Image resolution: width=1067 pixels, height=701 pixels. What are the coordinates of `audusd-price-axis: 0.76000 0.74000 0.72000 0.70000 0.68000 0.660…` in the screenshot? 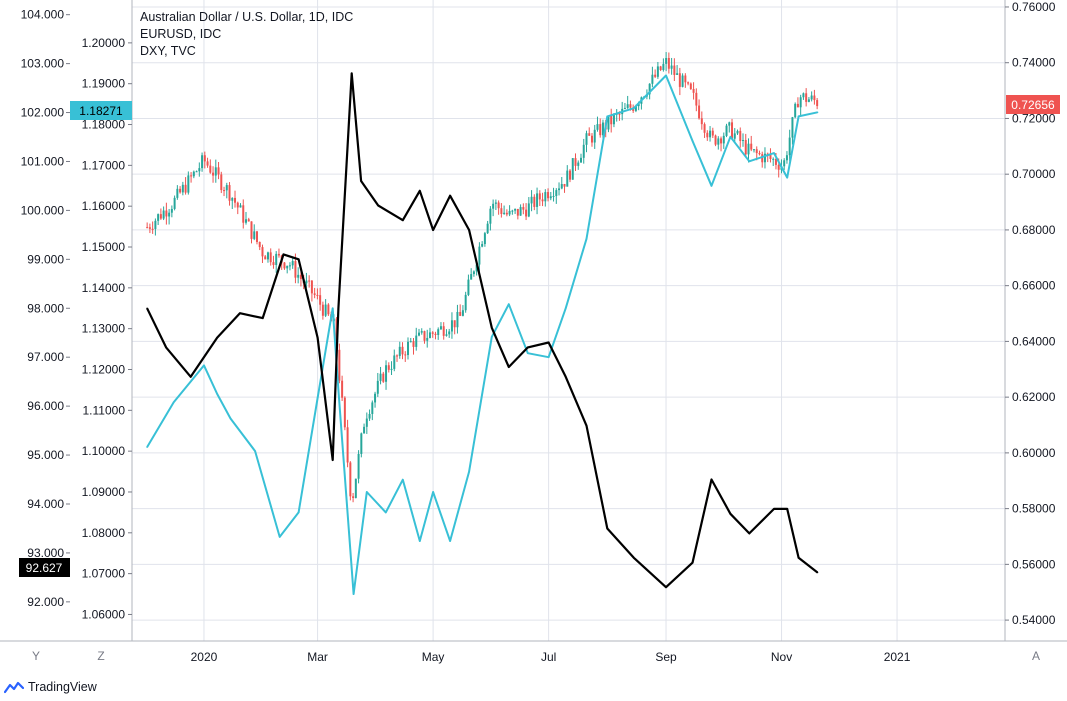 It's located at (1030, 313).